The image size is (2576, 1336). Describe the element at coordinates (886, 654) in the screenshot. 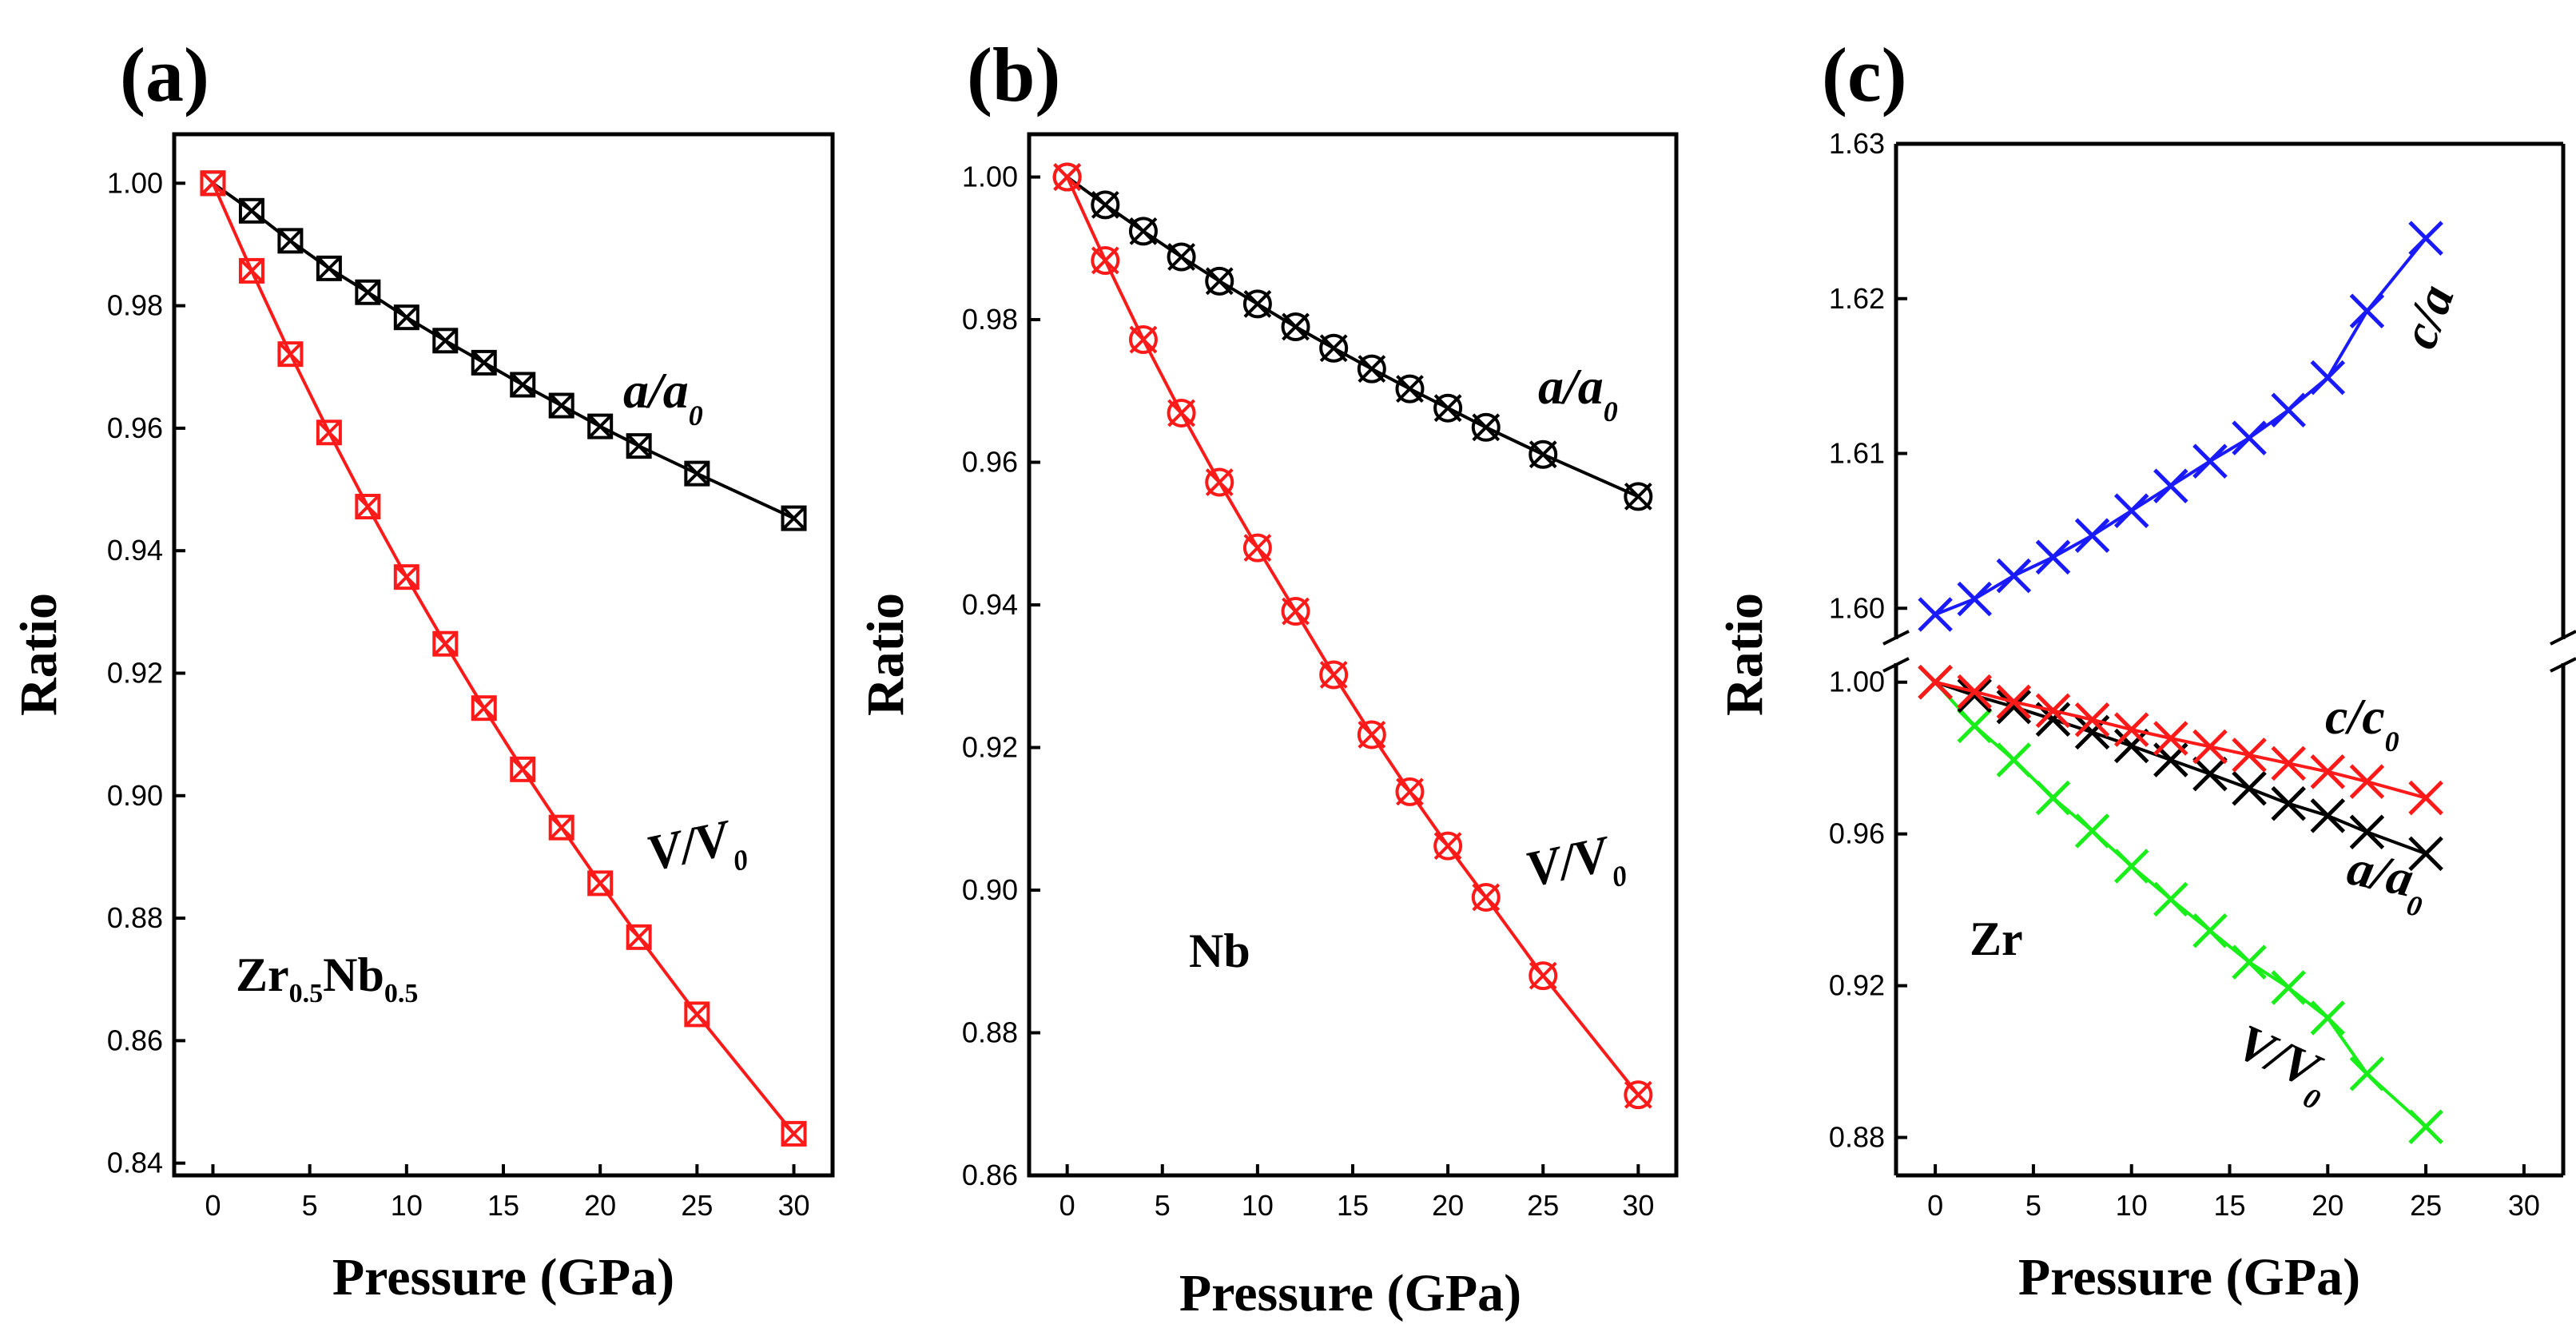

I see `panel-b-ylabel: Ratio` at that location.